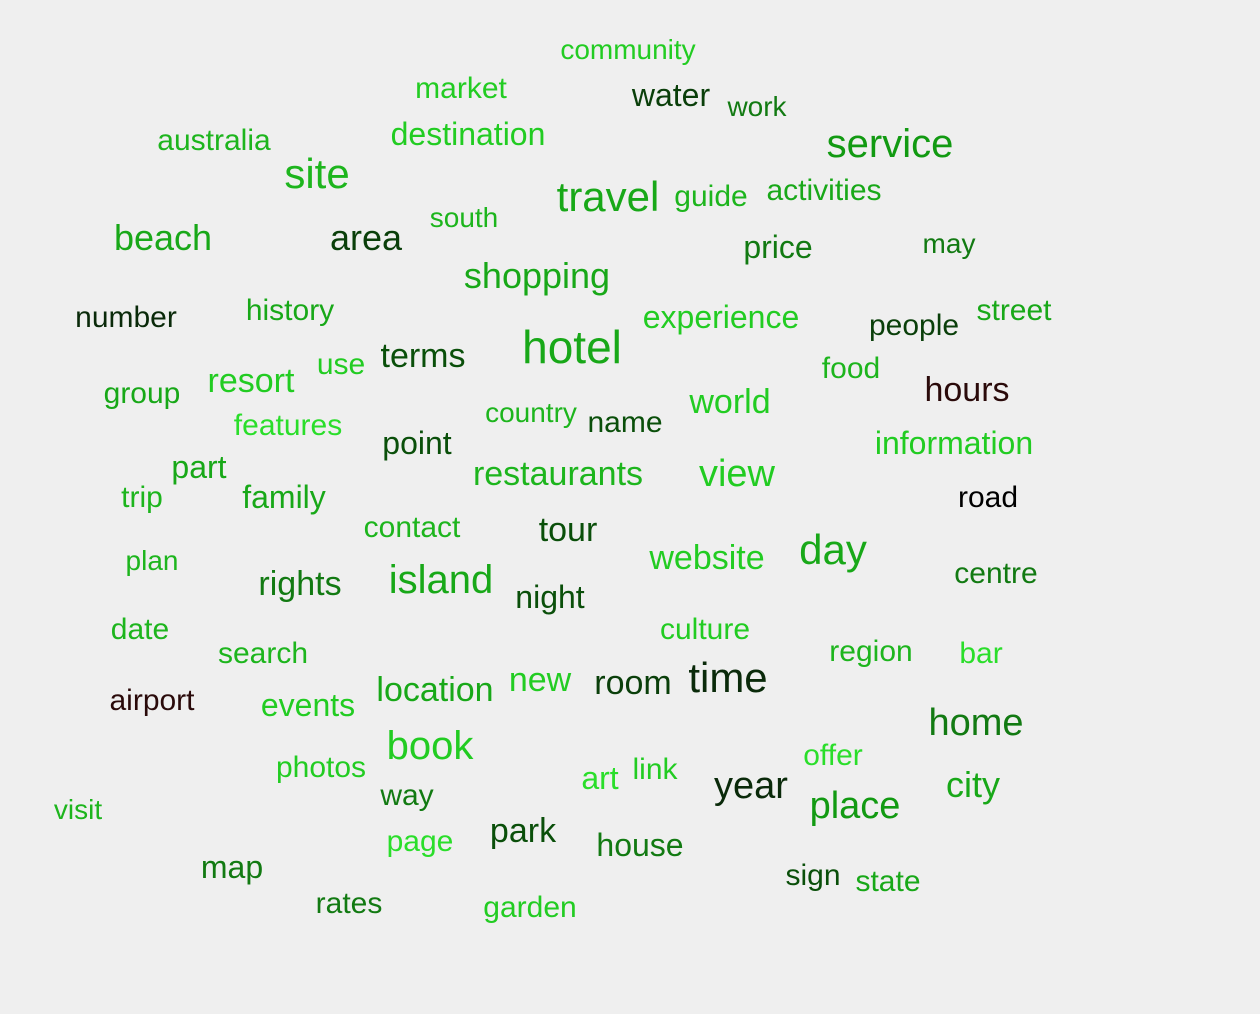 The height and width of the screenshot is (1014, 1260). Describe the element at coordinates (308, 705) in the screenshot. I see `word-events: events` at that location.